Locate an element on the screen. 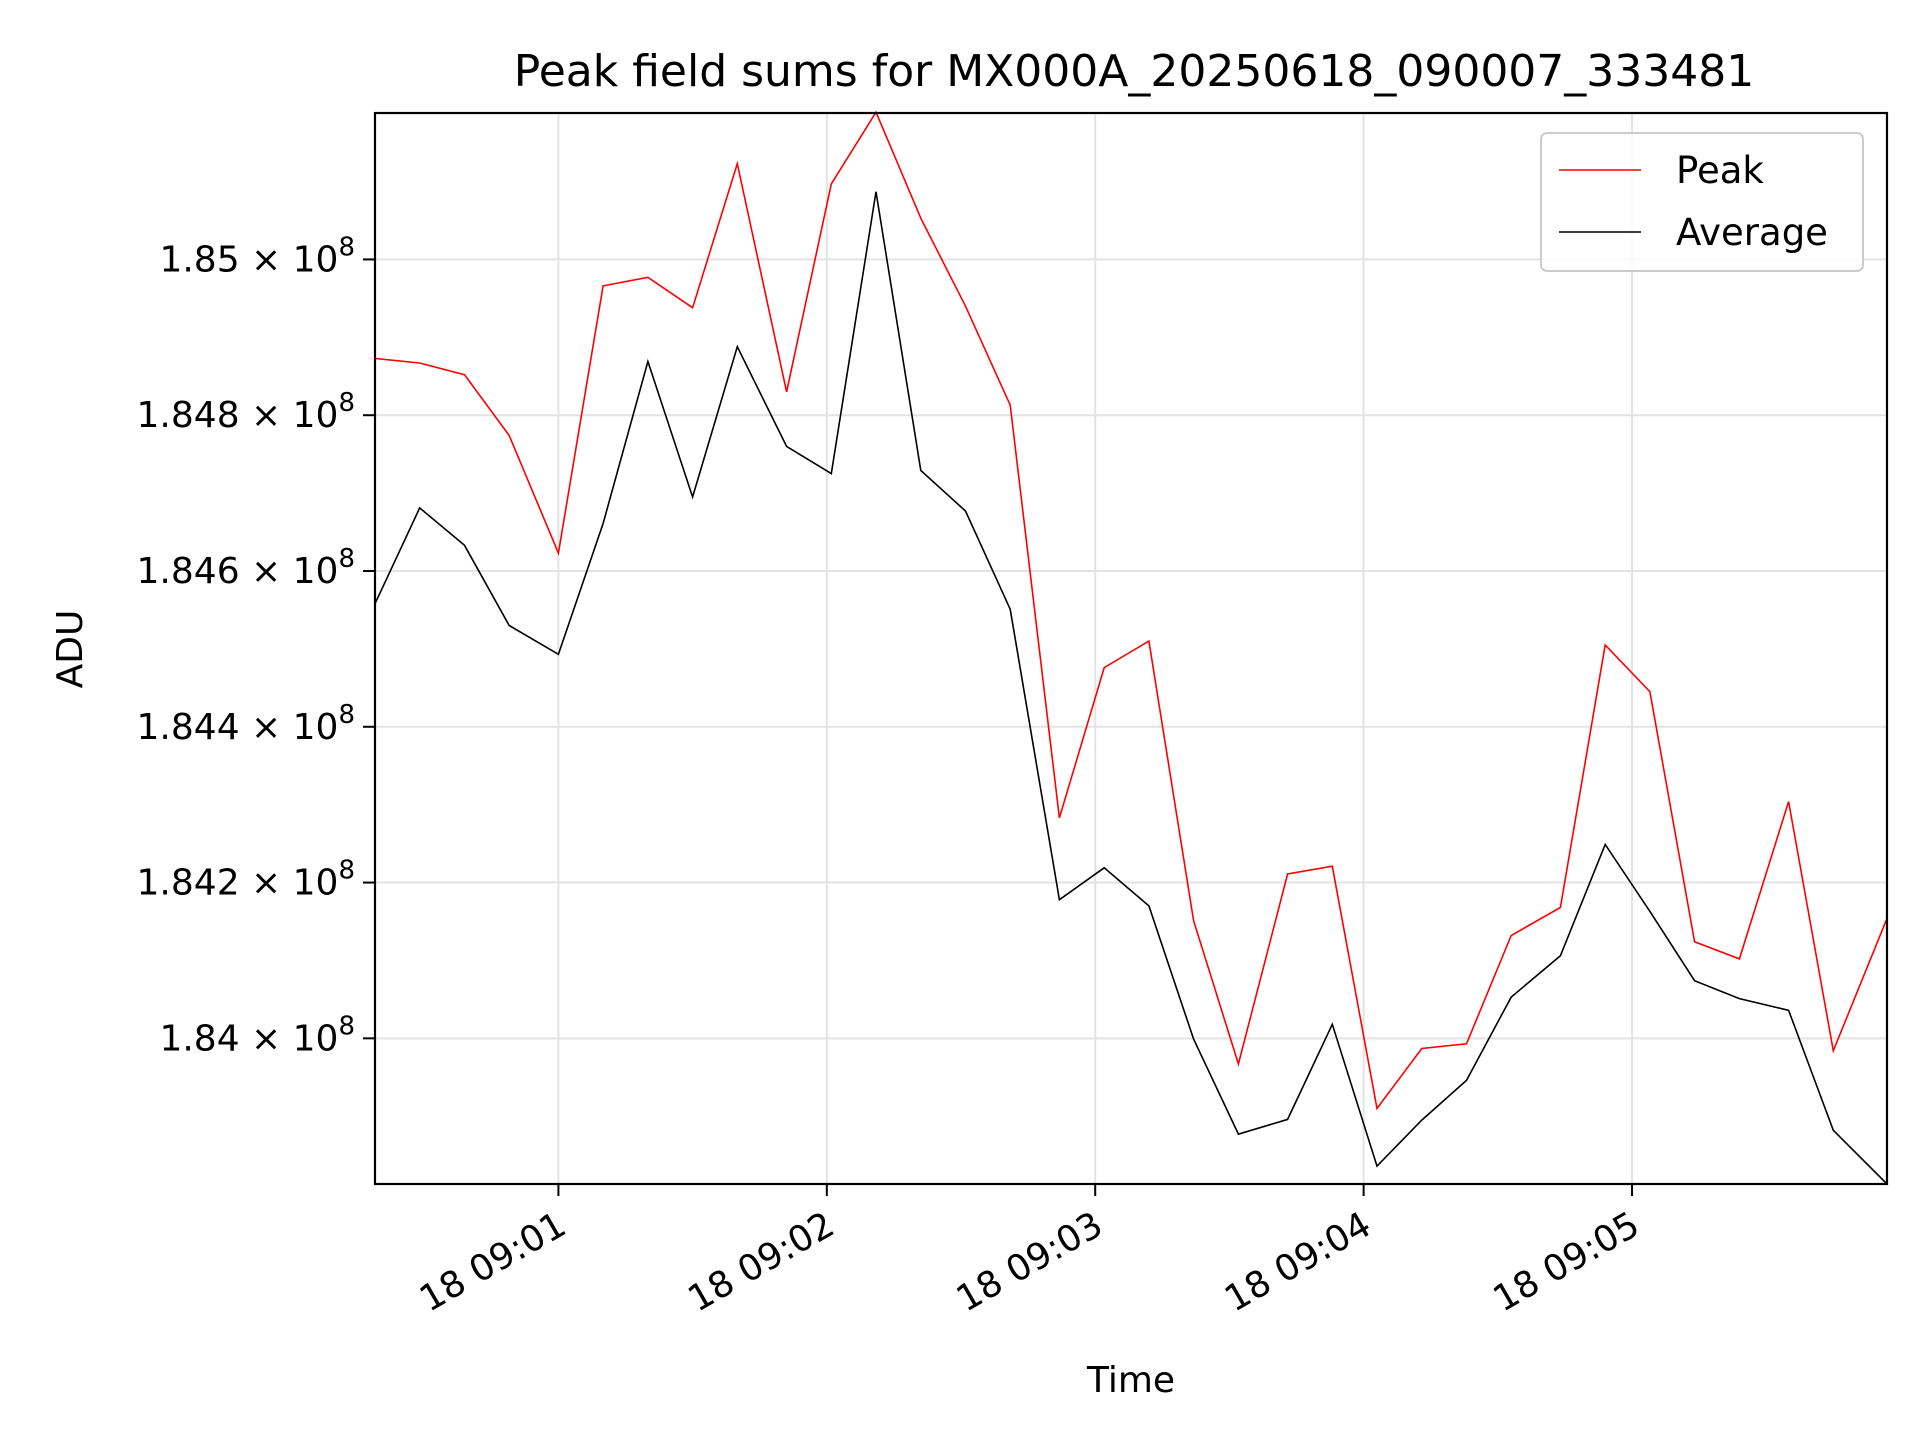 This screenshot has height=1440, width=1920. legend: Peak Average is located at coordinates (1702, 202).